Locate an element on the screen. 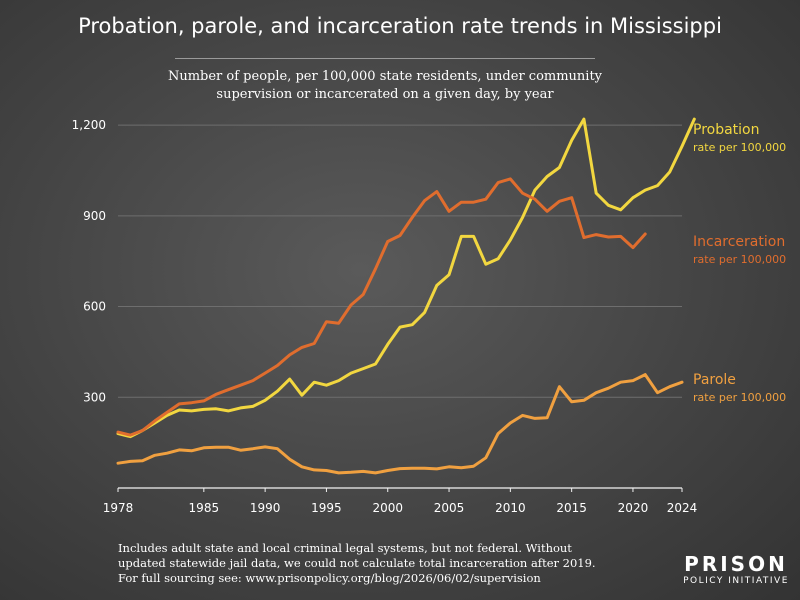  x-tick-label: 2010 is located at coordinates (510, 508).